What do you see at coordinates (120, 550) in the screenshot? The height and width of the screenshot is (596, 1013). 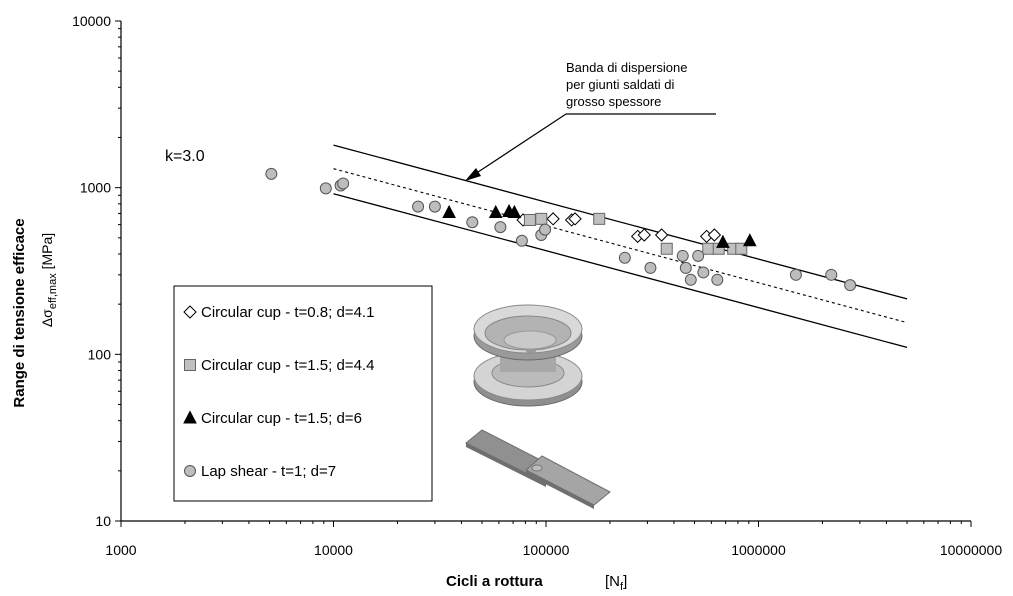 I see `x-tick-label: 1000` at bounding box center [120, 550].